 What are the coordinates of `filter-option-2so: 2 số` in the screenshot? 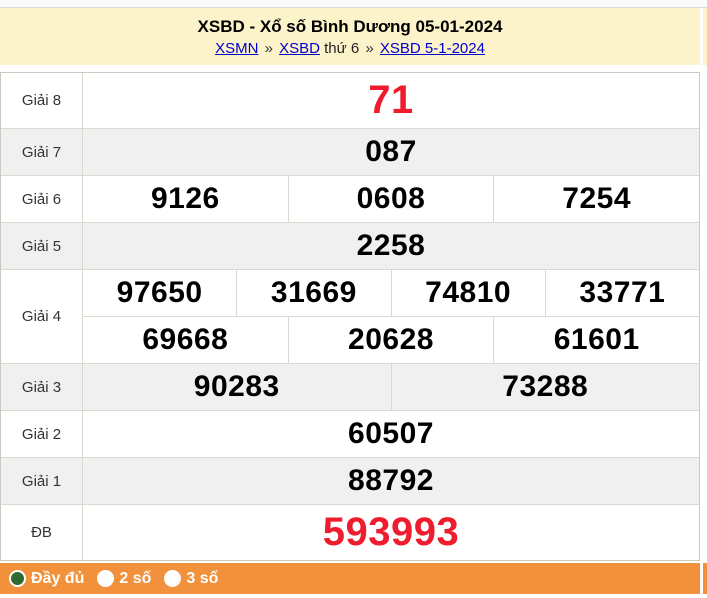 It's located at (124, 579).